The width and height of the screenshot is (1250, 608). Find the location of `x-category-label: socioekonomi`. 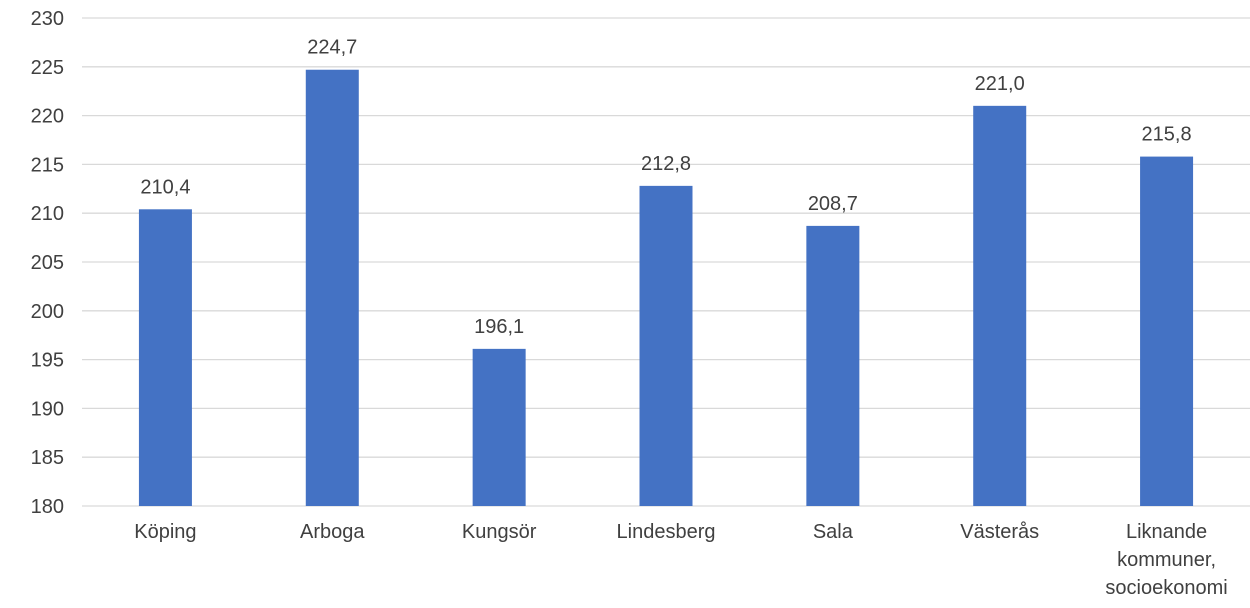

x-category-label: socioekonomi is located at coordinates (1166, 588).